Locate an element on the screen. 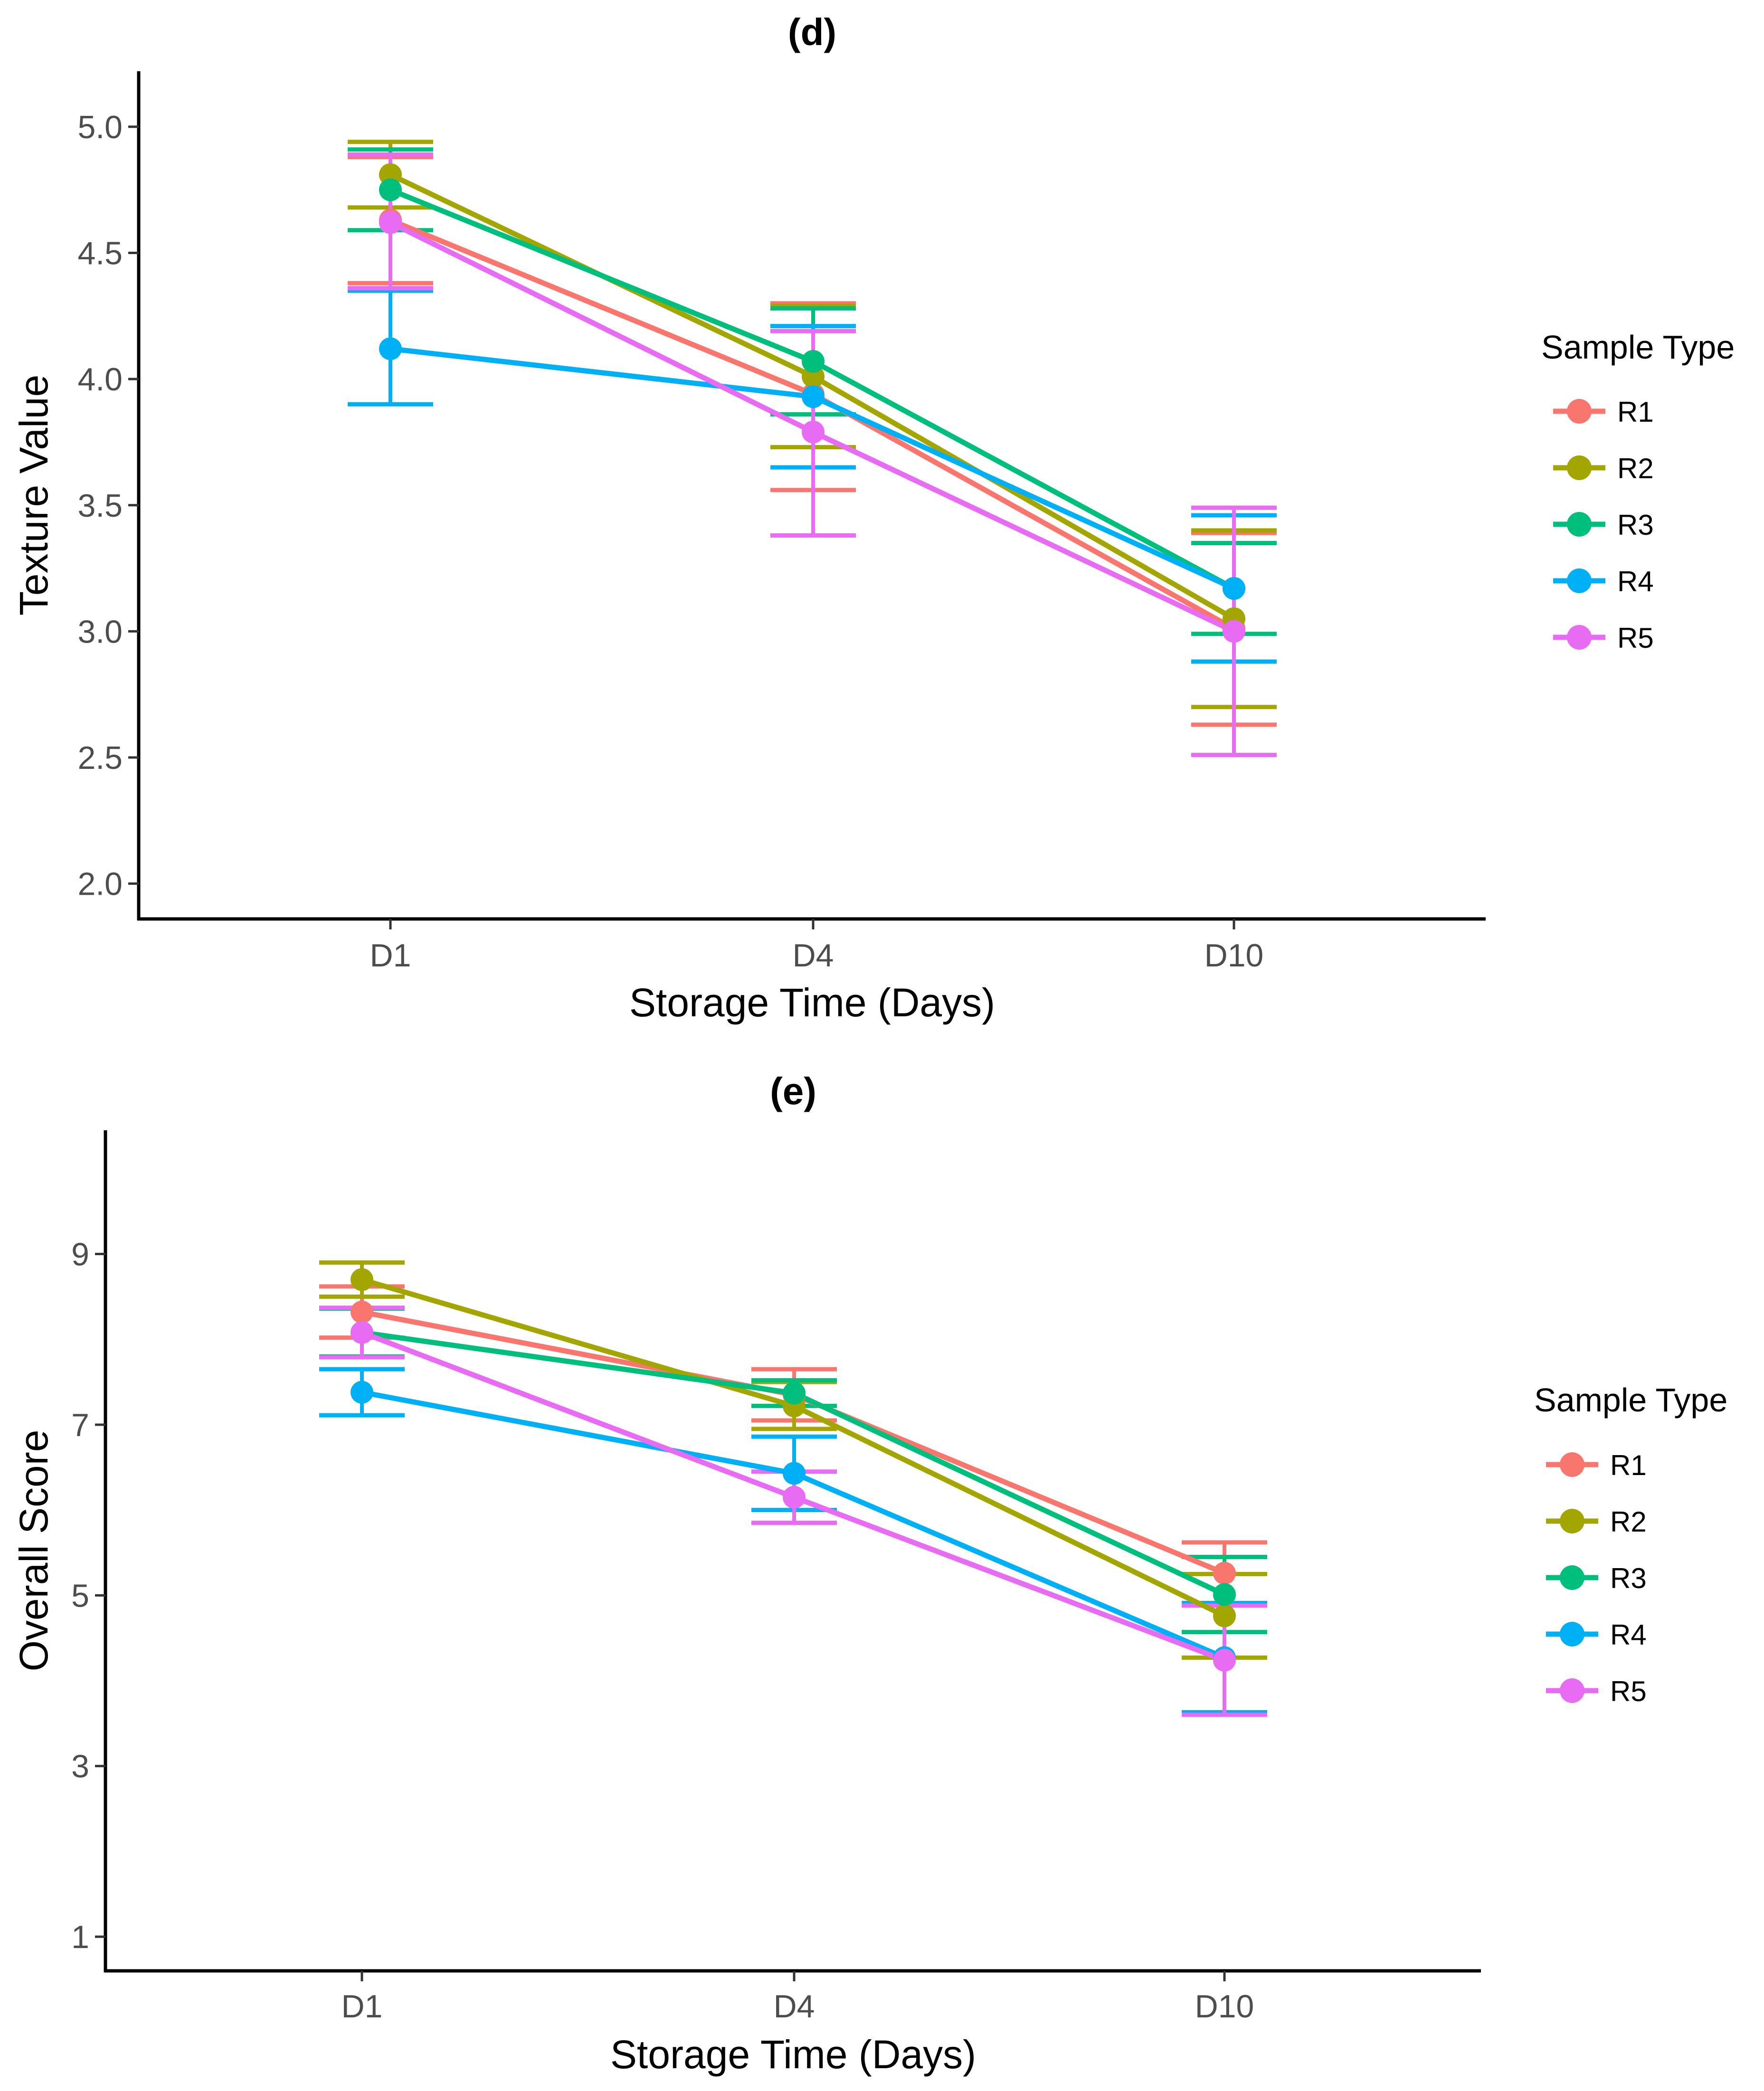 The width and height of the screenshot is (1764, 2091). plot-area is located at coordinates (793, 1488).